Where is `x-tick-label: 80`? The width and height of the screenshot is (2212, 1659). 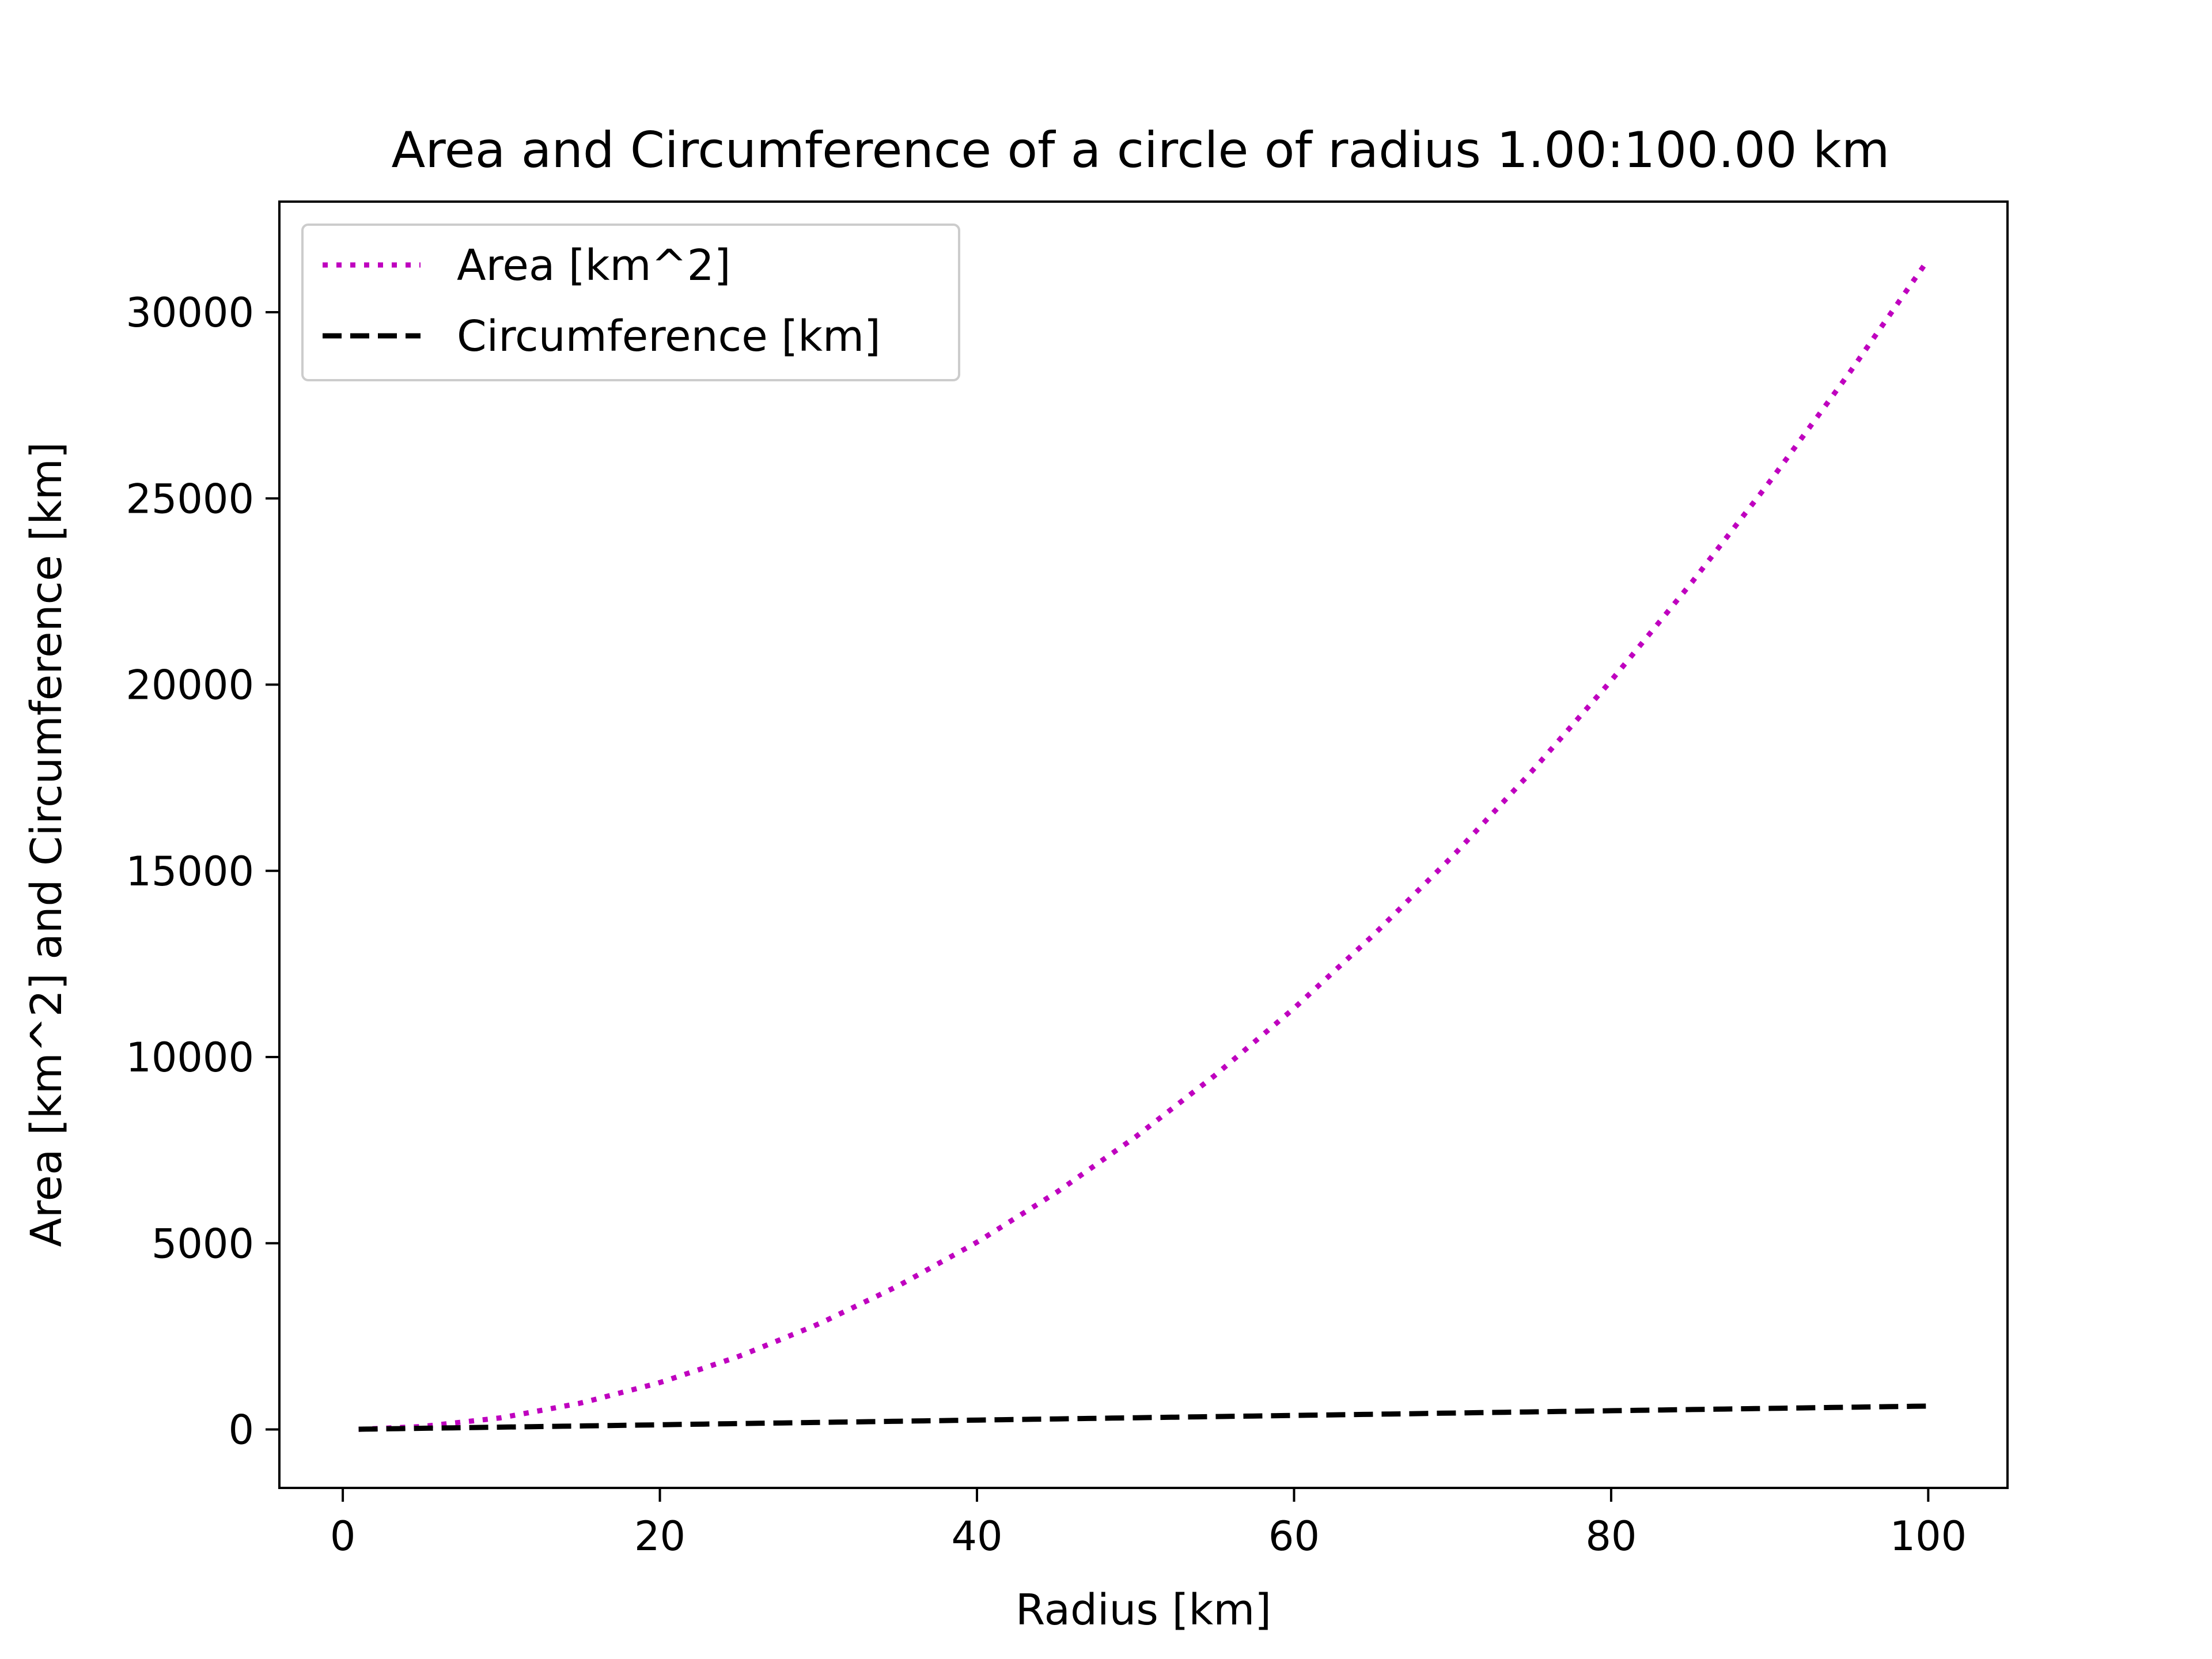
x-tick-label: 80 is located at coordinates (1611, 1536).